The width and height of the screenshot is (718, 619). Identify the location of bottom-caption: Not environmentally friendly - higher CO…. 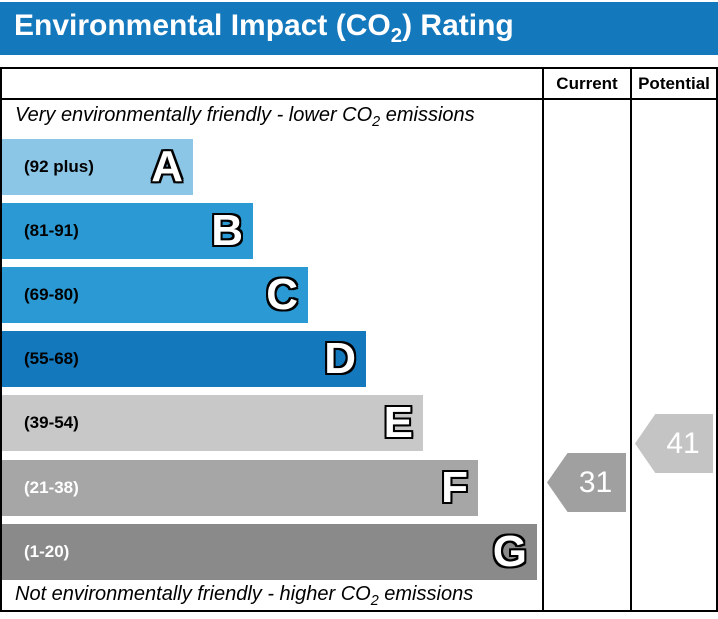
(244, 596).